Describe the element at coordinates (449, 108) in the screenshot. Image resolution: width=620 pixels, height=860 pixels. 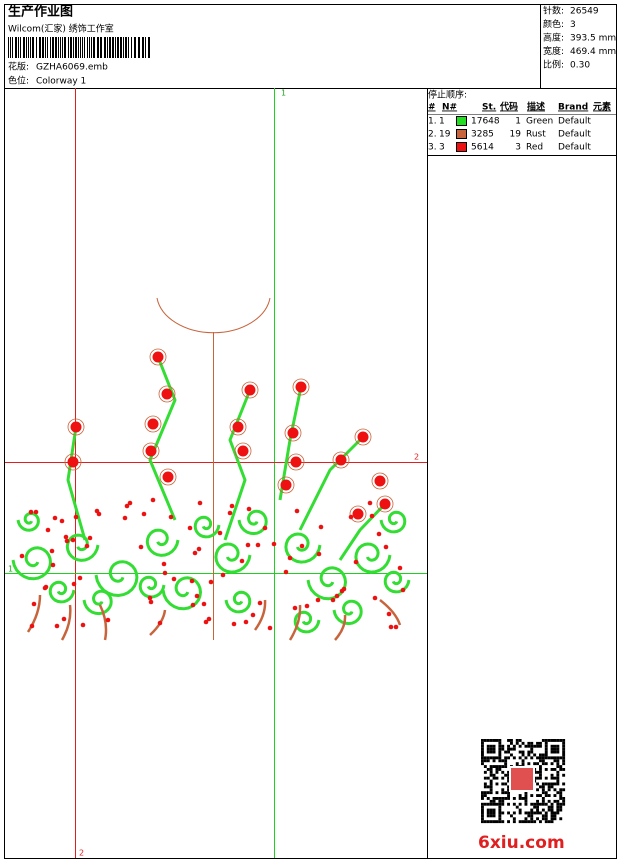
I see `column-header: N#` at that location.